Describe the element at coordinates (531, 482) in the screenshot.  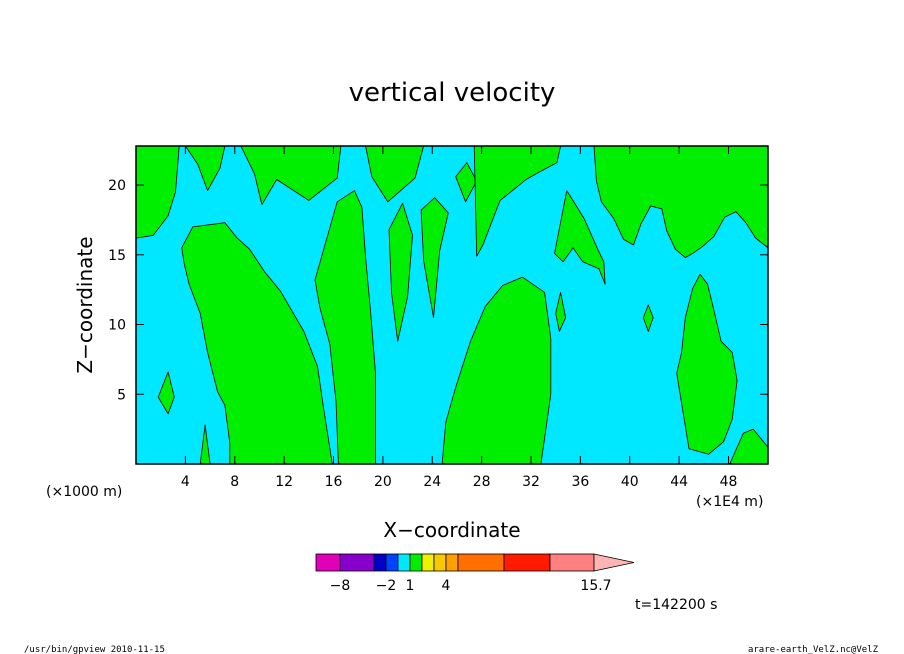
I see `x-tick-label: 32` at that location.